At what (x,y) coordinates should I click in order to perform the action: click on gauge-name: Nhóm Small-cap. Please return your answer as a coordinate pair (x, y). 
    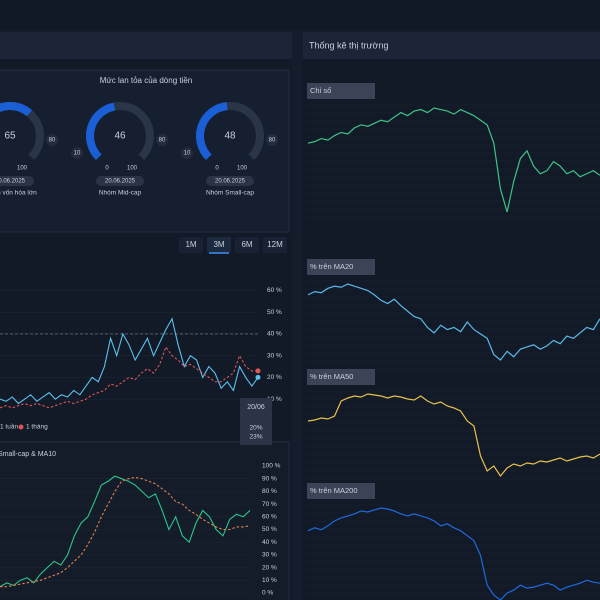
    Looking at the image, I should click on (230, 193).